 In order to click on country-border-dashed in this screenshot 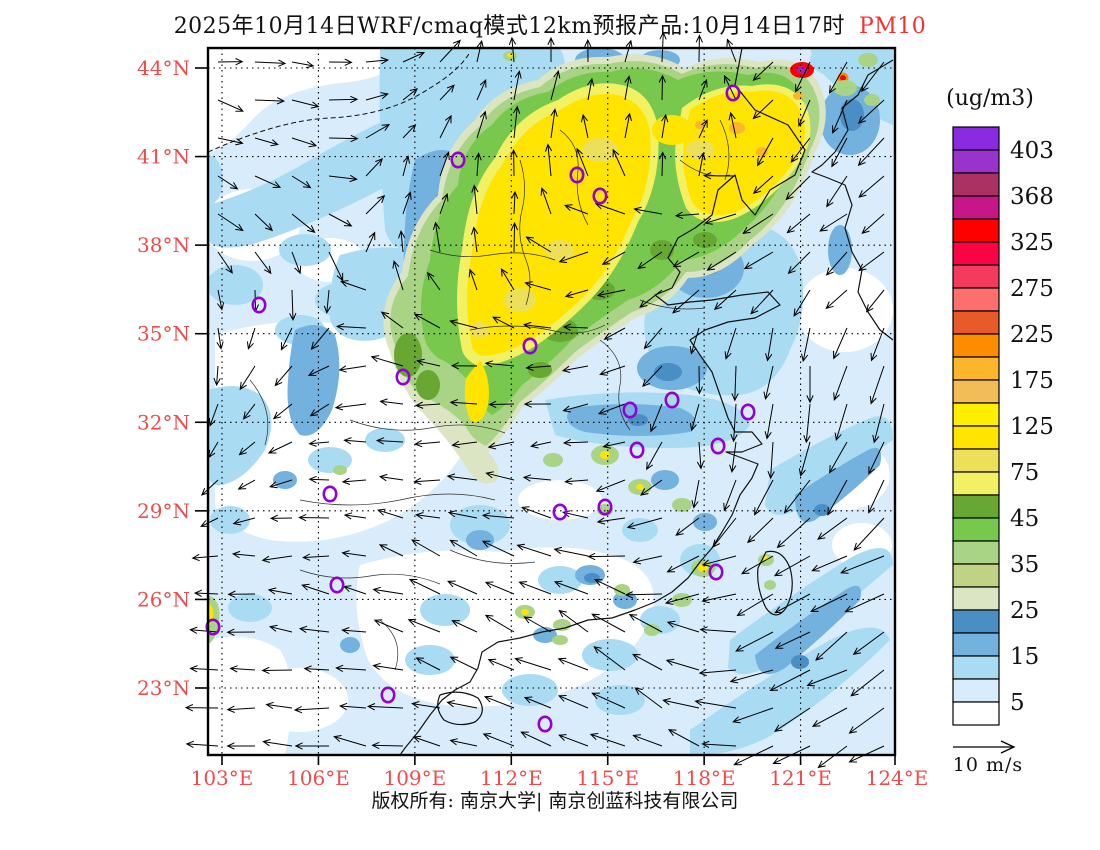, I will do `click(339, 102)`.